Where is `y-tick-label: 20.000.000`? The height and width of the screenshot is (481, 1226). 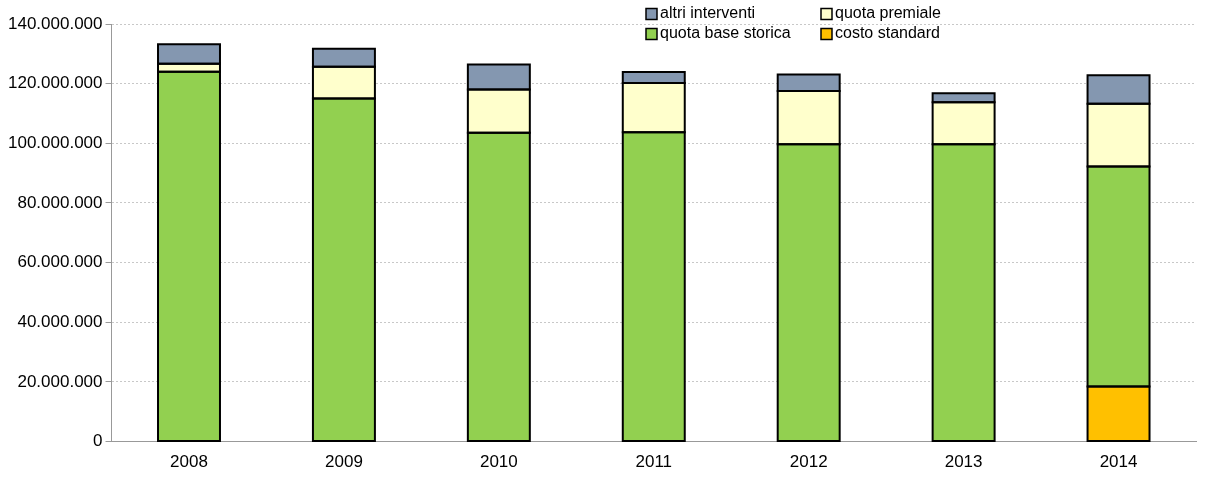 y-tick-label: 20.000.000 is located at coordinates (60, 381).